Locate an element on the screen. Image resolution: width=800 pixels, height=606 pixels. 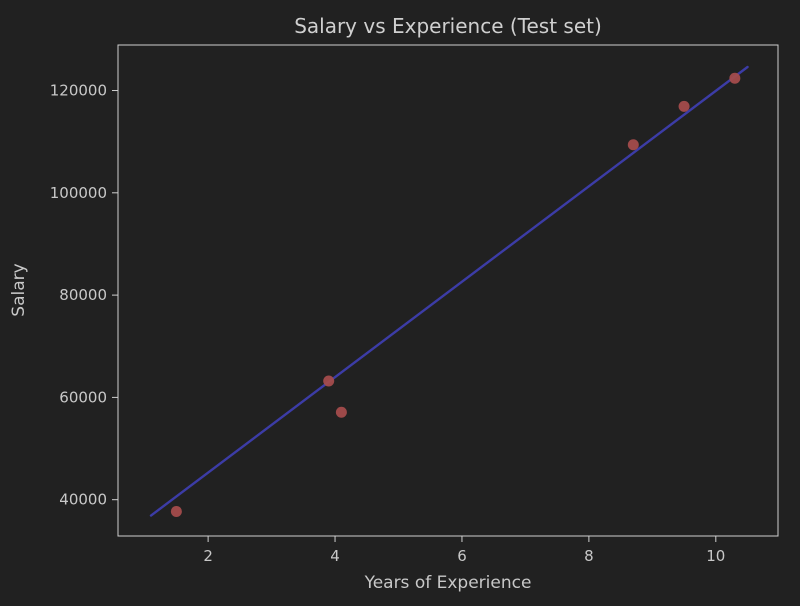
chart-title: Salary vs Experience (Test set) is located at coordinates (448, 26).